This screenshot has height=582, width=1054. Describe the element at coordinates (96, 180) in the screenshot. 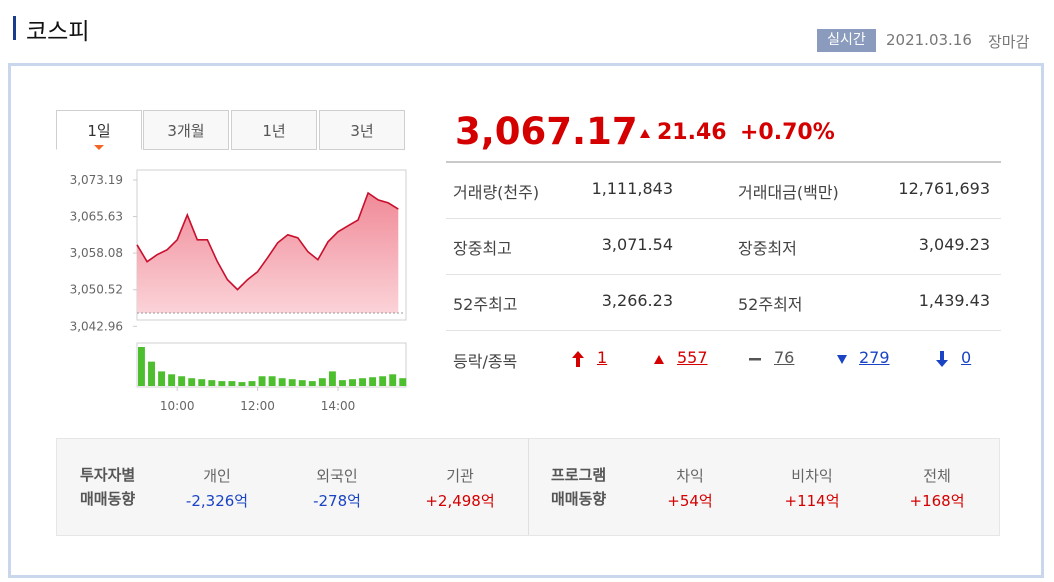

I see `y-tick-label: 3,073.19` at that location.